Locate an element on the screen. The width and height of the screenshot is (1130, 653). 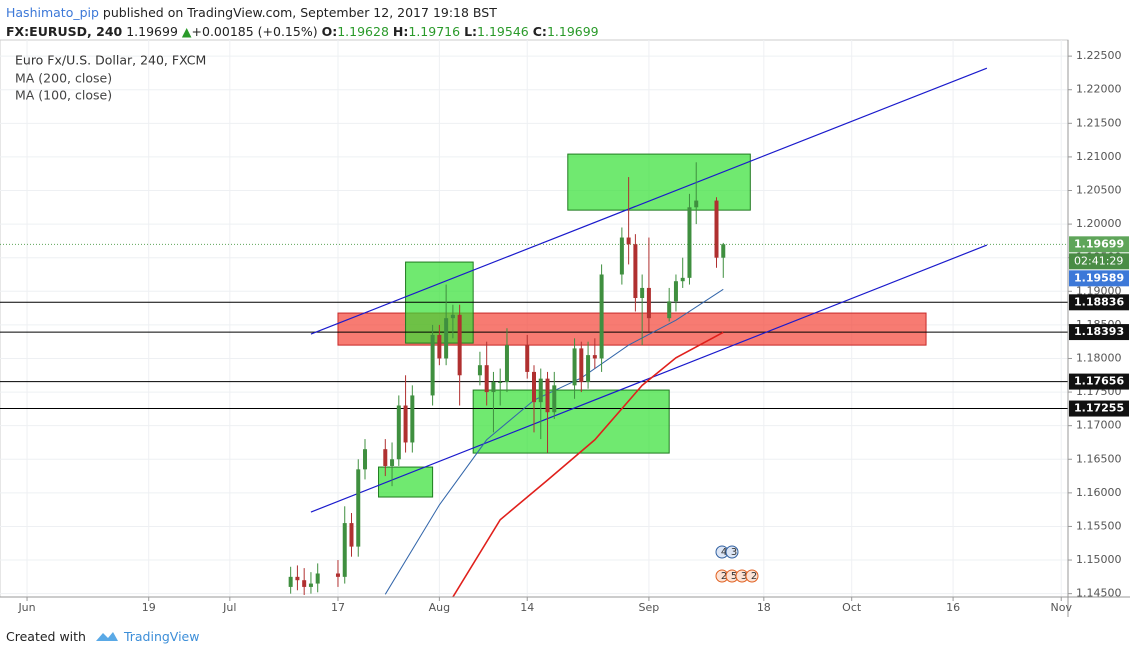
x-tick-label: Jul is located at coordinates (229, 607).